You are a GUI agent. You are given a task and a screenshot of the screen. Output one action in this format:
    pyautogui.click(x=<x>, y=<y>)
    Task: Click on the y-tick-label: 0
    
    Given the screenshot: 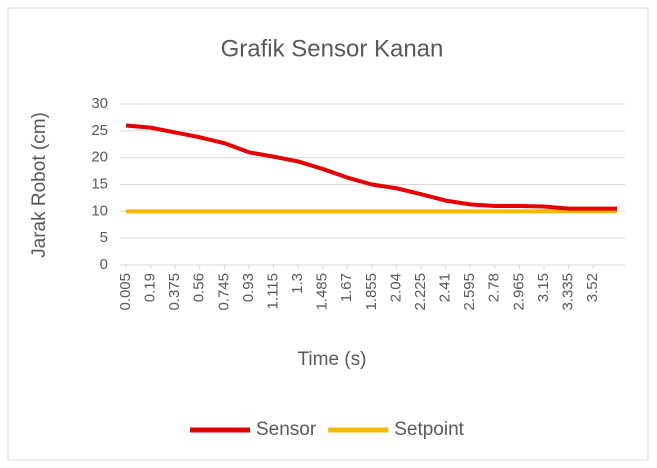 What is the action you would take?
    pyautogui.click(x=104, y=264)
    